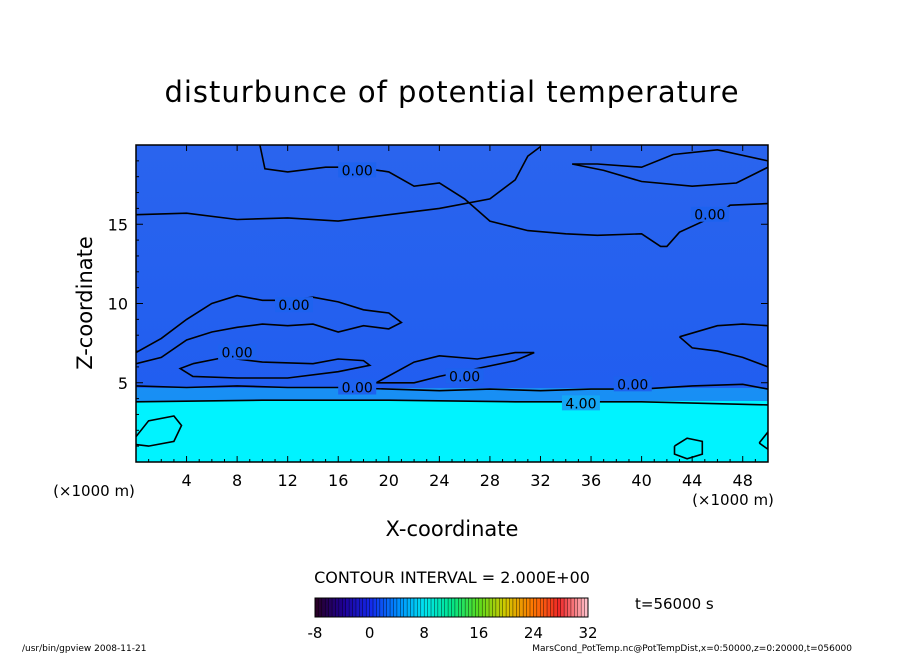  I want to click on transition-band, so click(452, 394).